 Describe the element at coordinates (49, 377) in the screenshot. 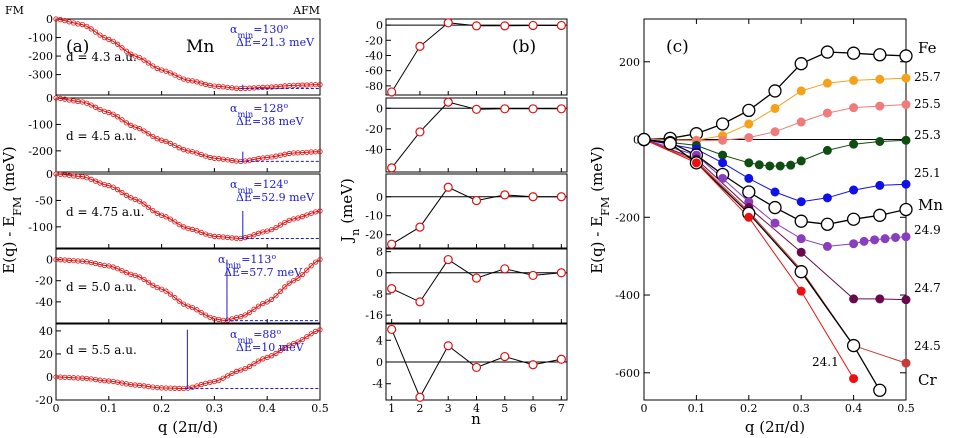

I see `y-tick-label: 0` at that location.